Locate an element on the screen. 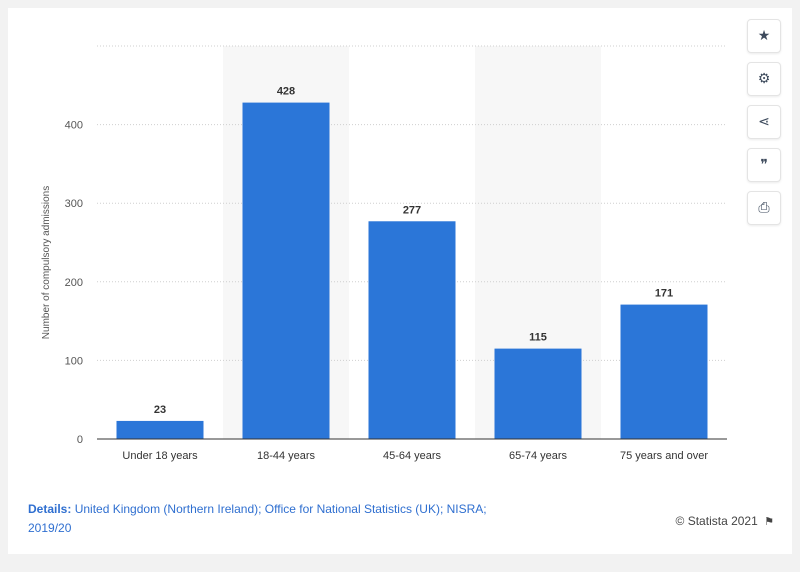 This screenshot has height=572, width=800. x-tick-label: 65-74 years is located at coordinates (538, 456).